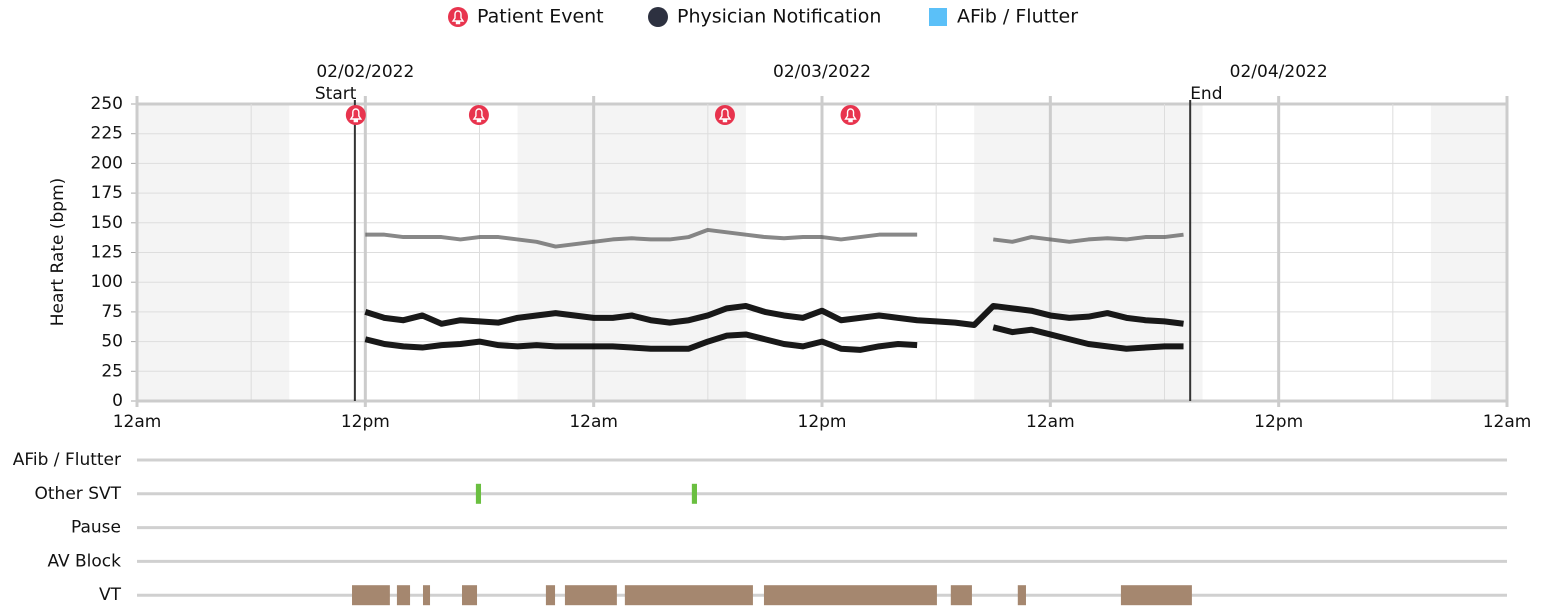 This screenshot has height=608, width=1549. Describe the element at coordinates (779, 17) in the screenshot. I see `legend-label: Physician Notification` at that location.